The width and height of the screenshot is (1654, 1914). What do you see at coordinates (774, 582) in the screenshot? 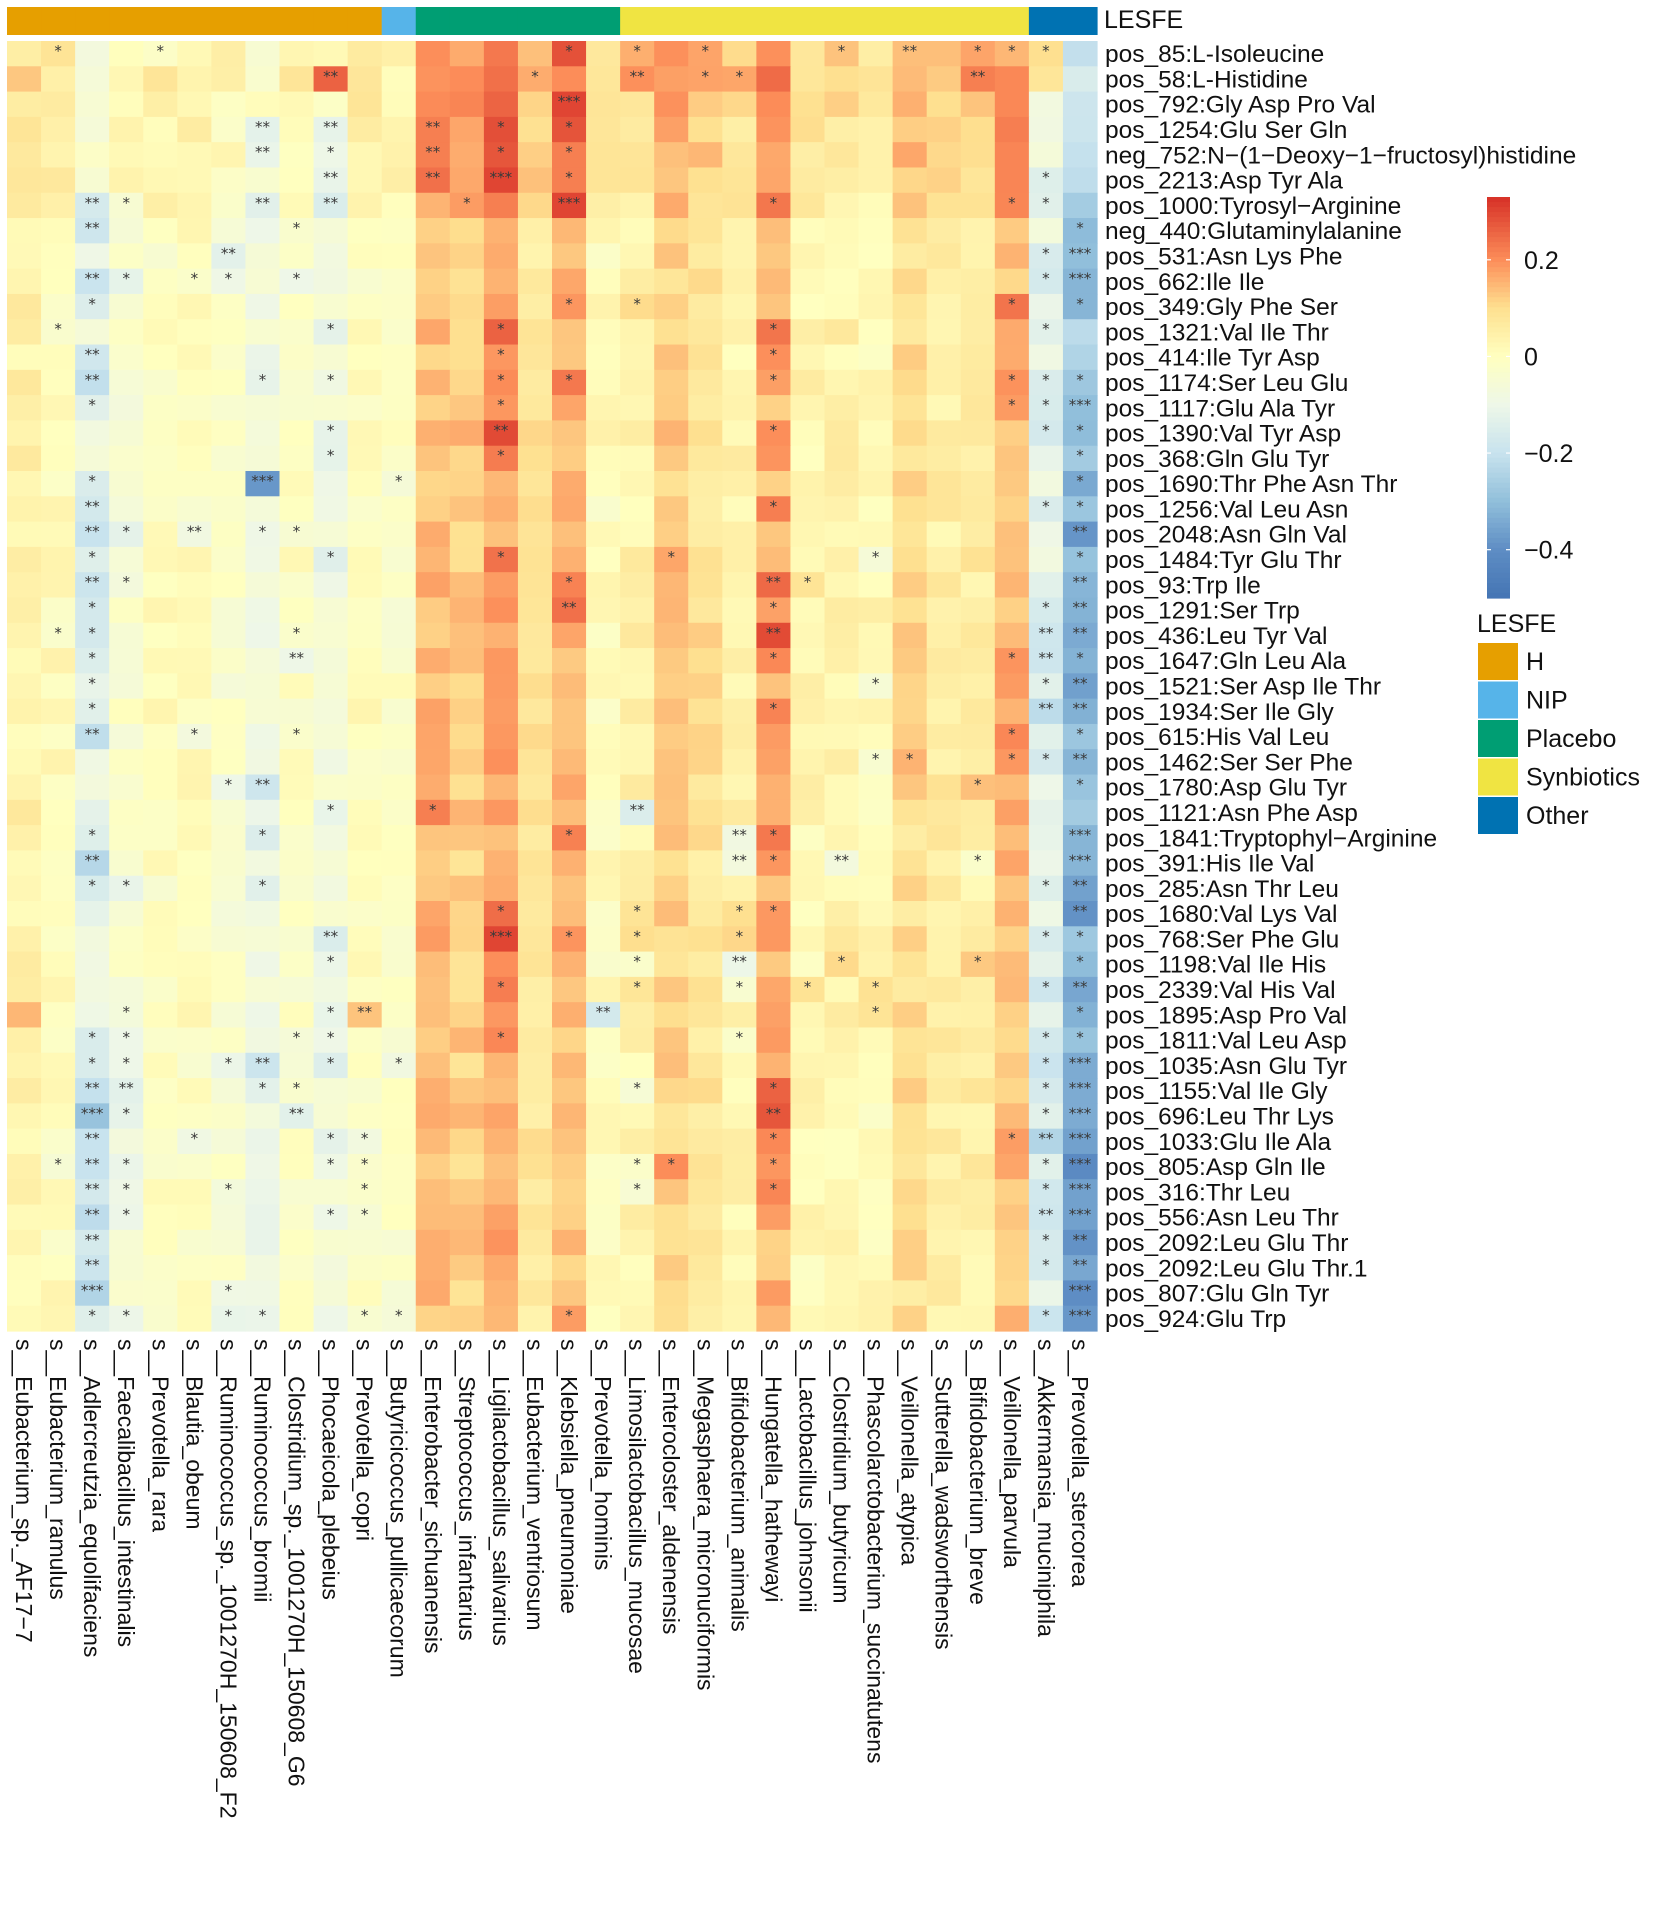
I see `significance-star: **` at bounding box center [774, 582].